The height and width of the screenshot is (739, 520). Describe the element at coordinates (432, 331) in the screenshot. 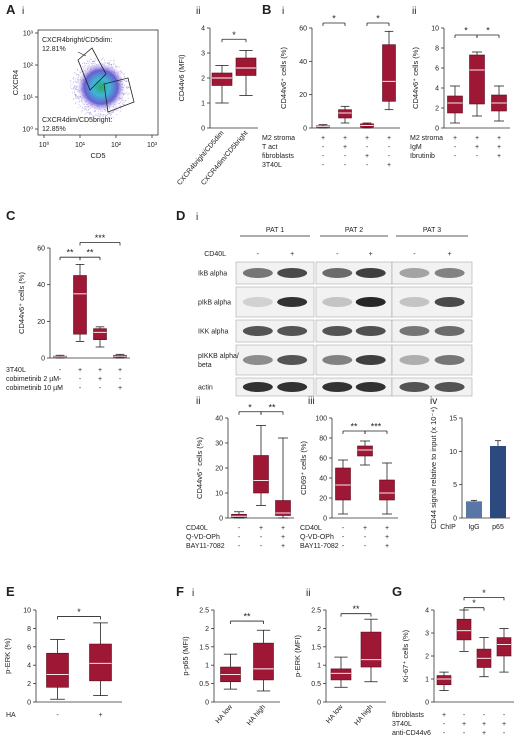

I see `blot-strip` at that location.